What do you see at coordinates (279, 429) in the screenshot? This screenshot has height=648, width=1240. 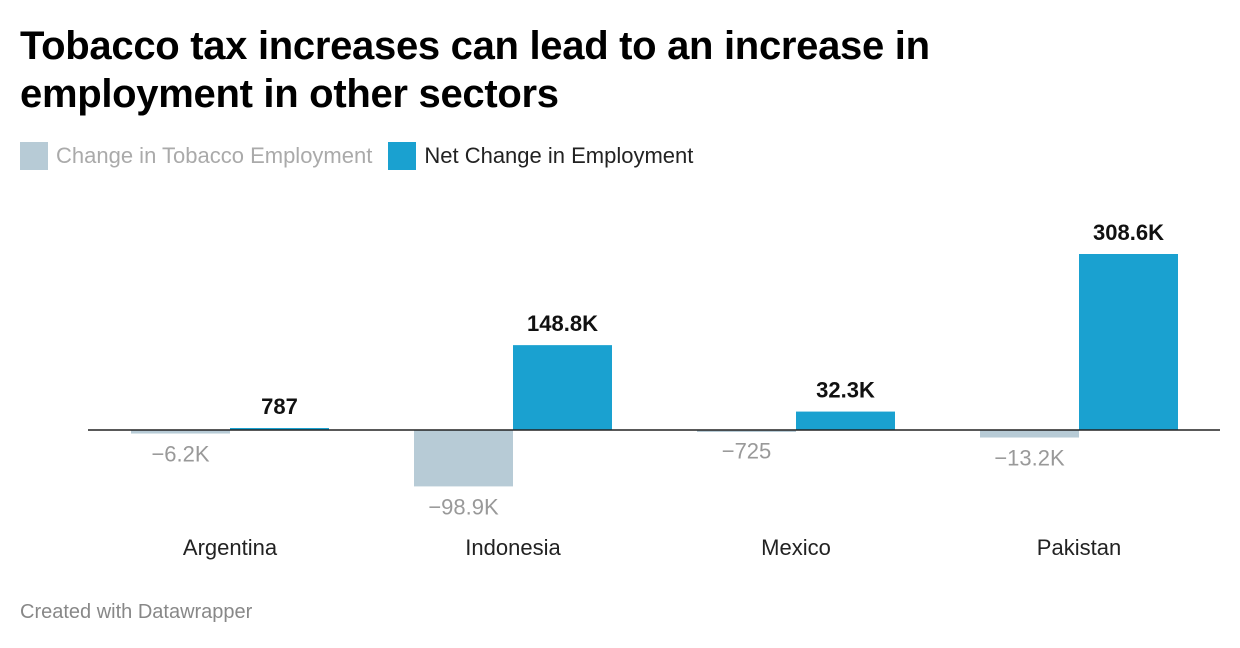 I see `bar-net-argentina` at bounding box center [279, 429].